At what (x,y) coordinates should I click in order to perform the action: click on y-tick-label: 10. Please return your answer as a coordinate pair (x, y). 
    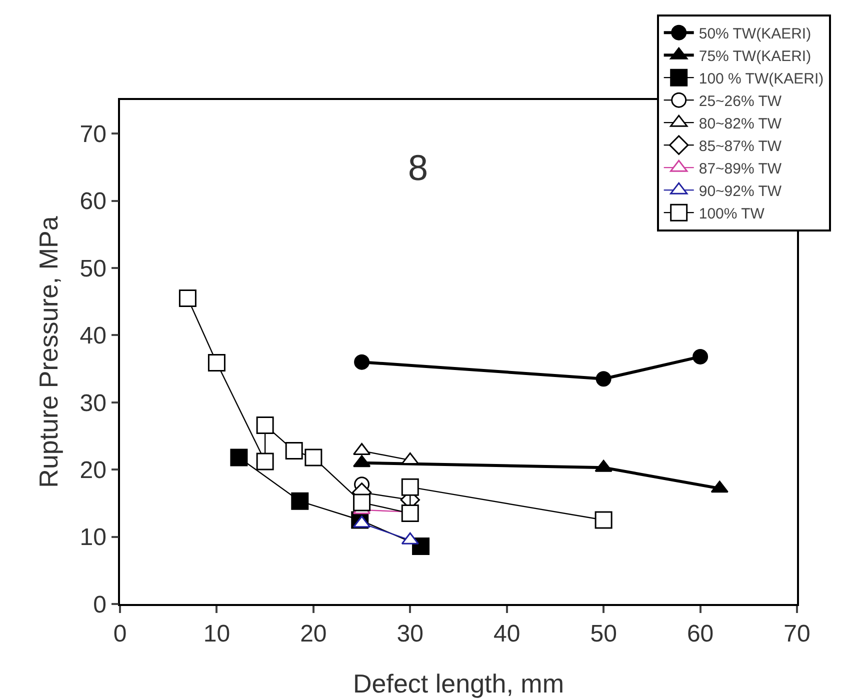
    Looking at the image, I should click on (93, 538).